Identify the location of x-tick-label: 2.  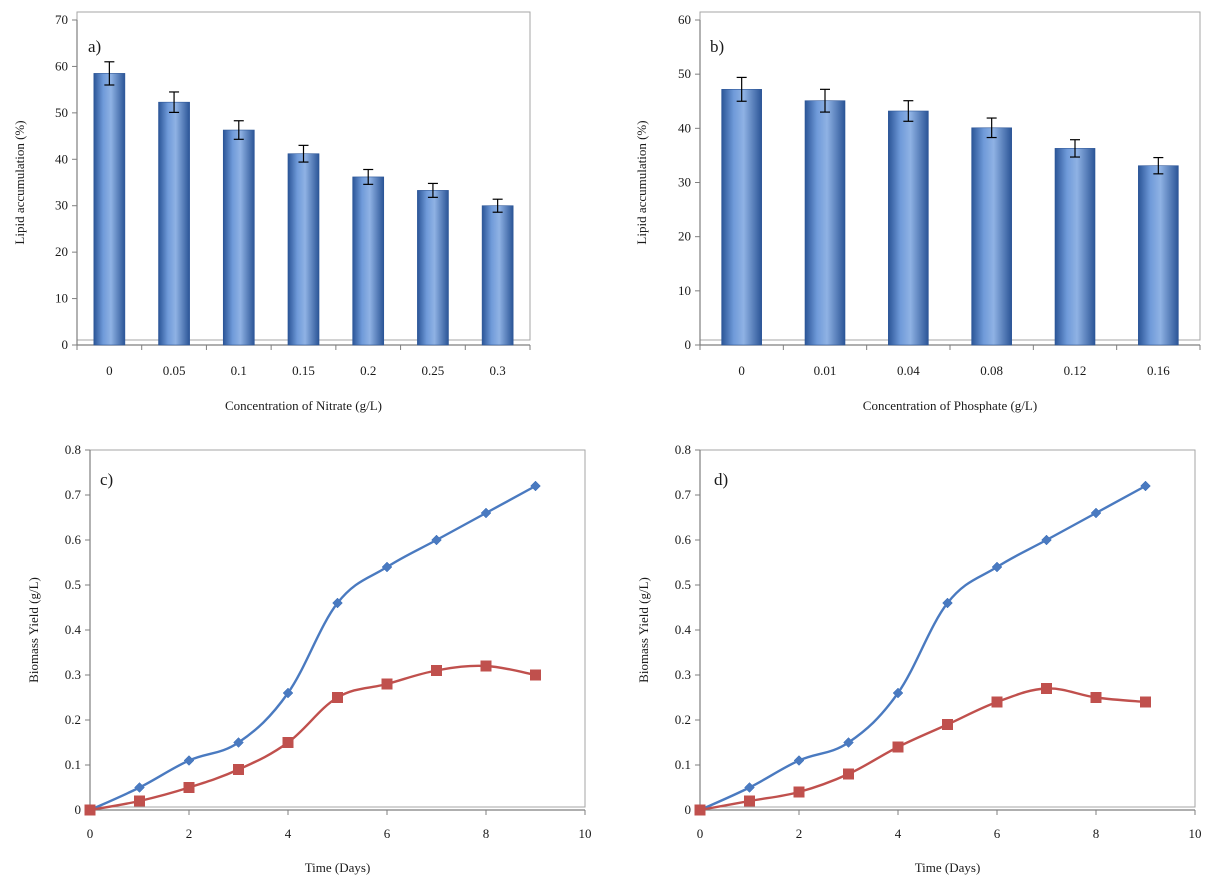
(189, 833).